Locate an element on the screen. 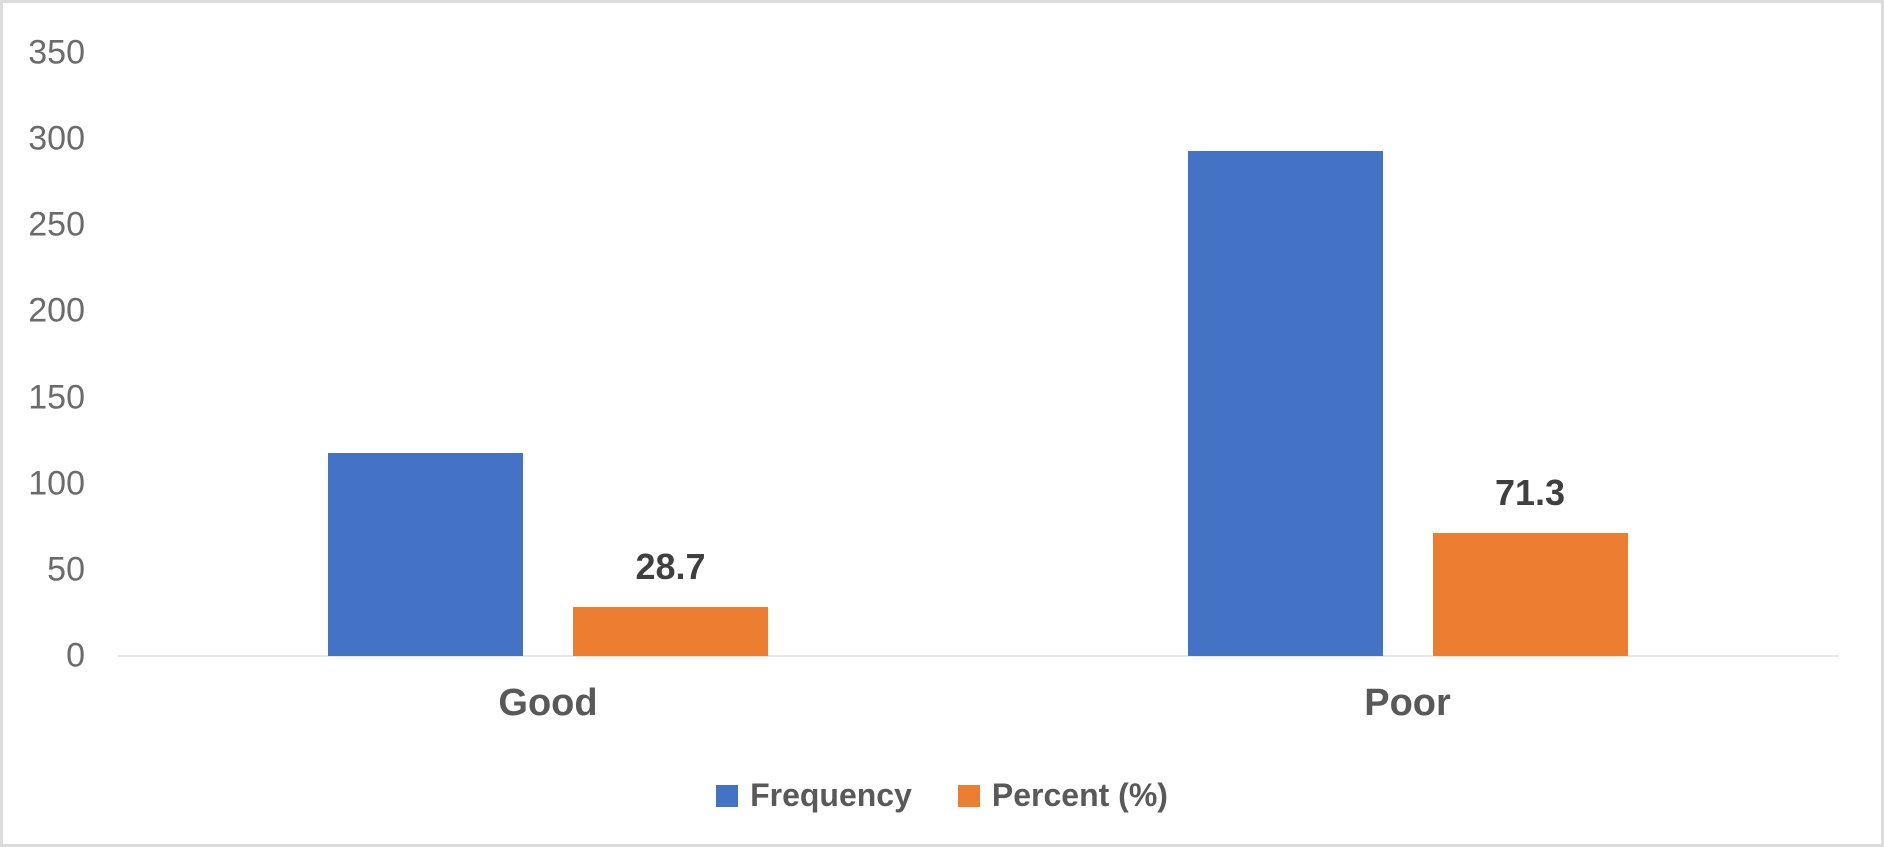 The width and height of the screenshot is (1884, 847). y-tick-label: 150 is located at coordinates (56, 397).